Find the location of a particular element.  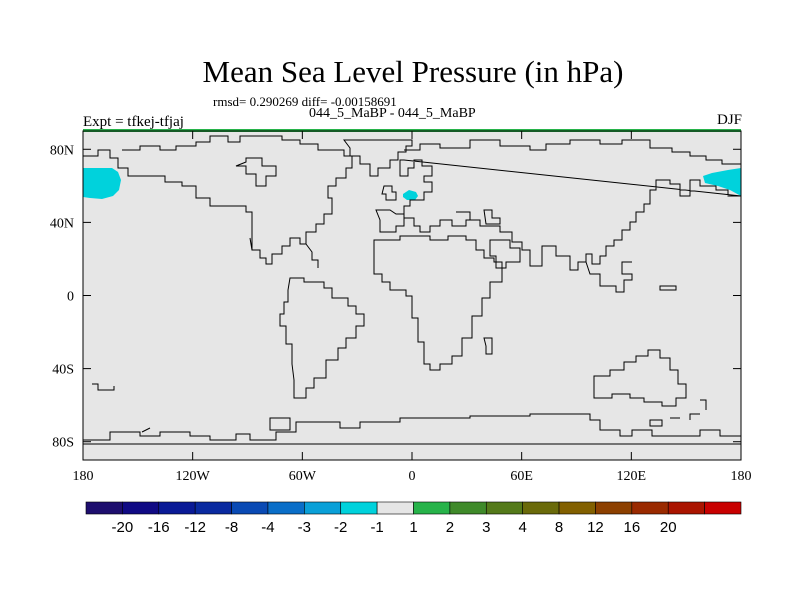

coastline-iberia is located at coordinates (390, 221).